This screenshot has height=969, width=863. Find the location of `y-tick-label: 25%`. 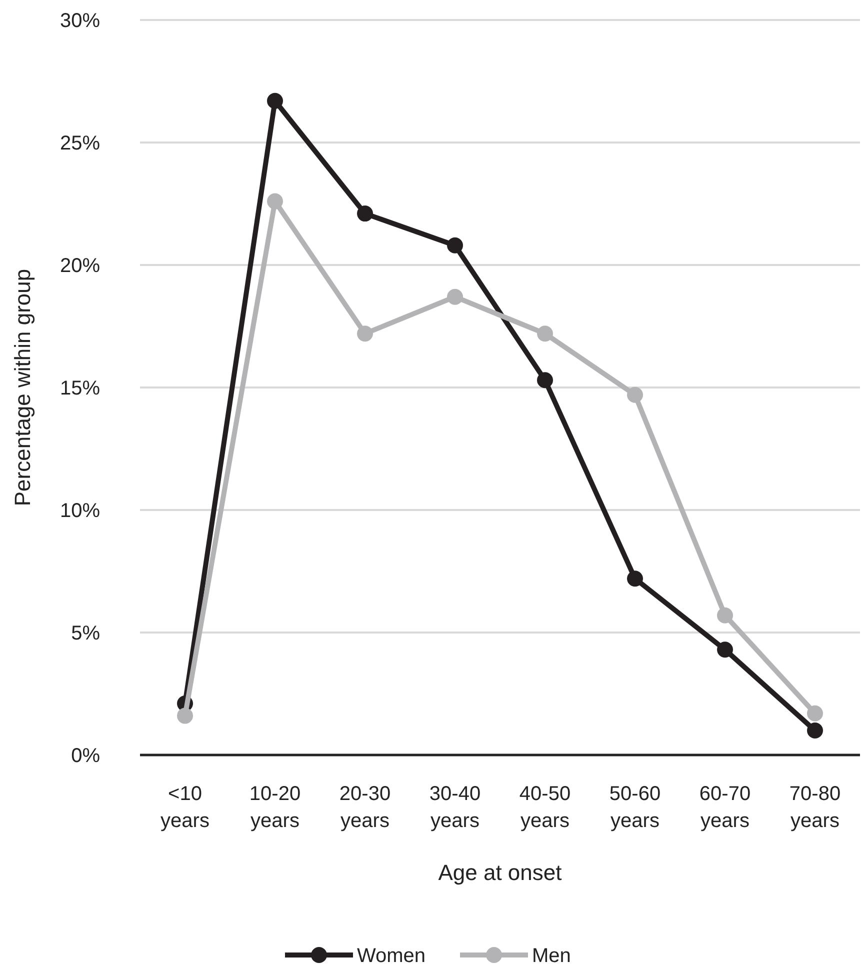

y-tick-label: 25% is located at coordinates (80, 143).